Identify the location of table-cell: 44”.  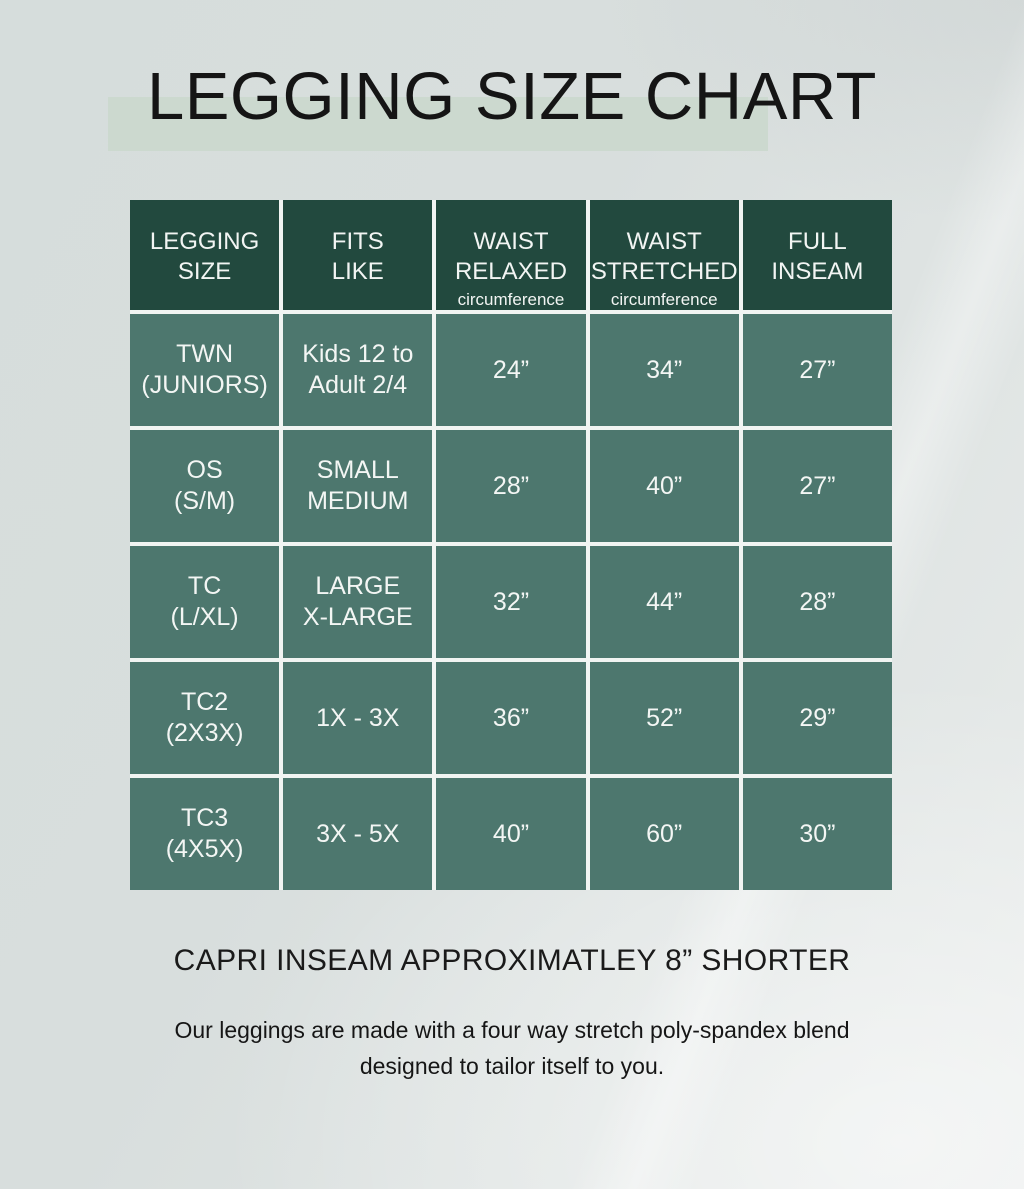
(664, 602).